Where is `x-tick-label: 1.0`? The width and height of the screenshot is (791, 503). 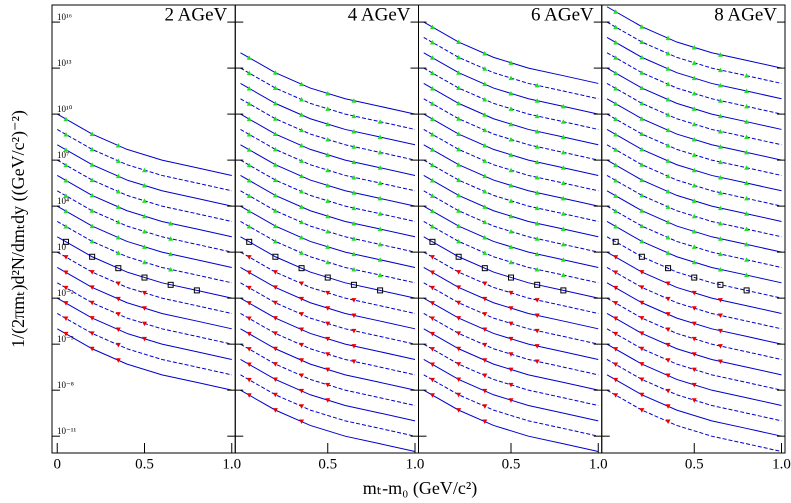 x-tick-label: 1.0 is located at coordinates (231, 464).